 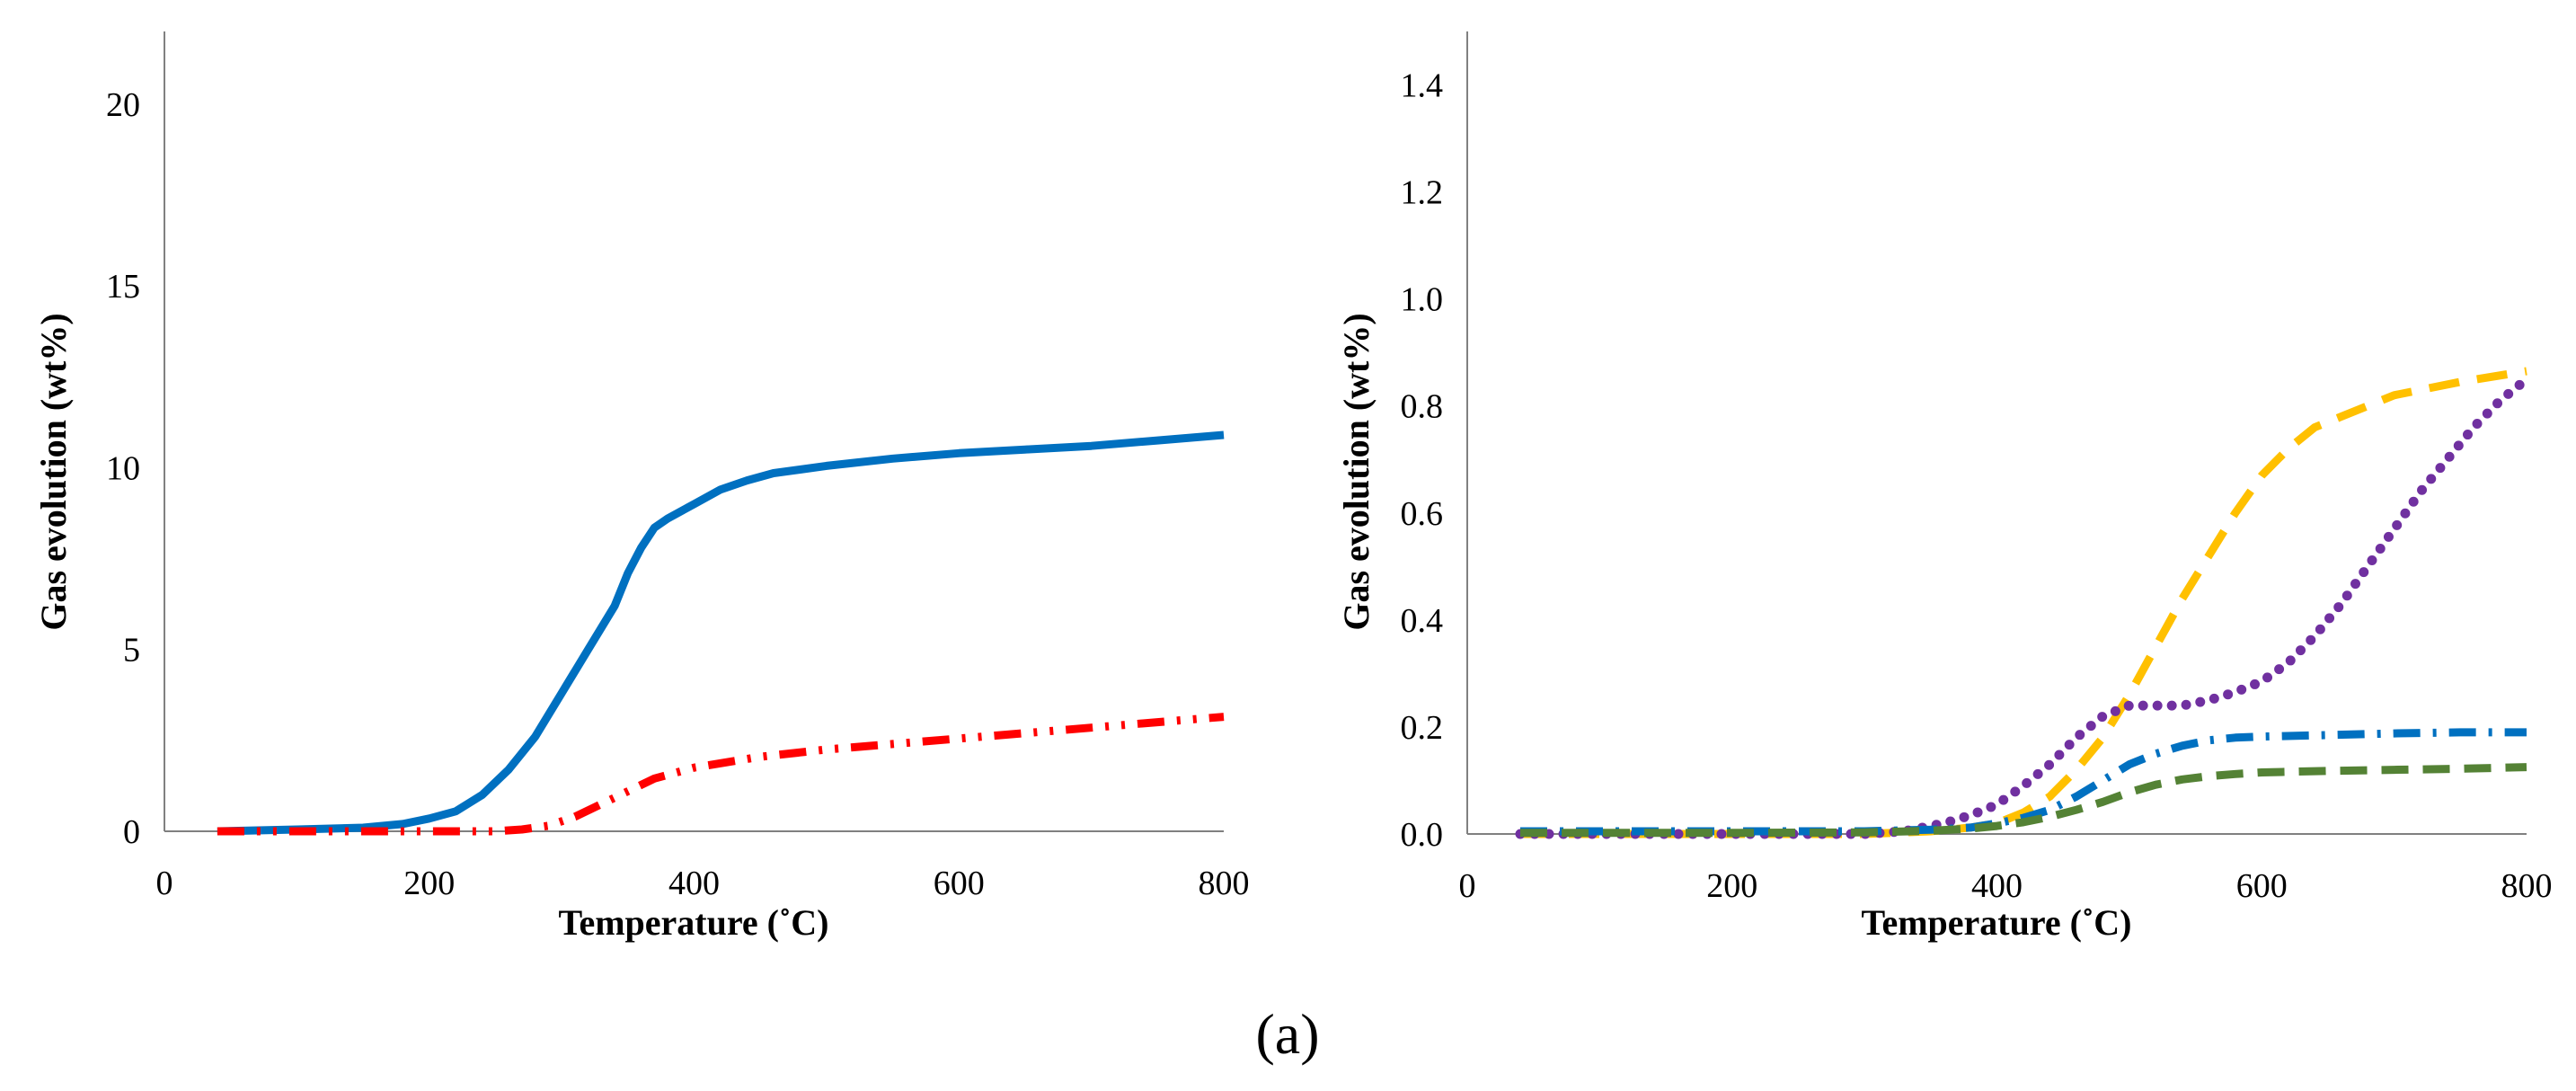 I want to click on y-tick-label: 15, so click(x=123, y=287).